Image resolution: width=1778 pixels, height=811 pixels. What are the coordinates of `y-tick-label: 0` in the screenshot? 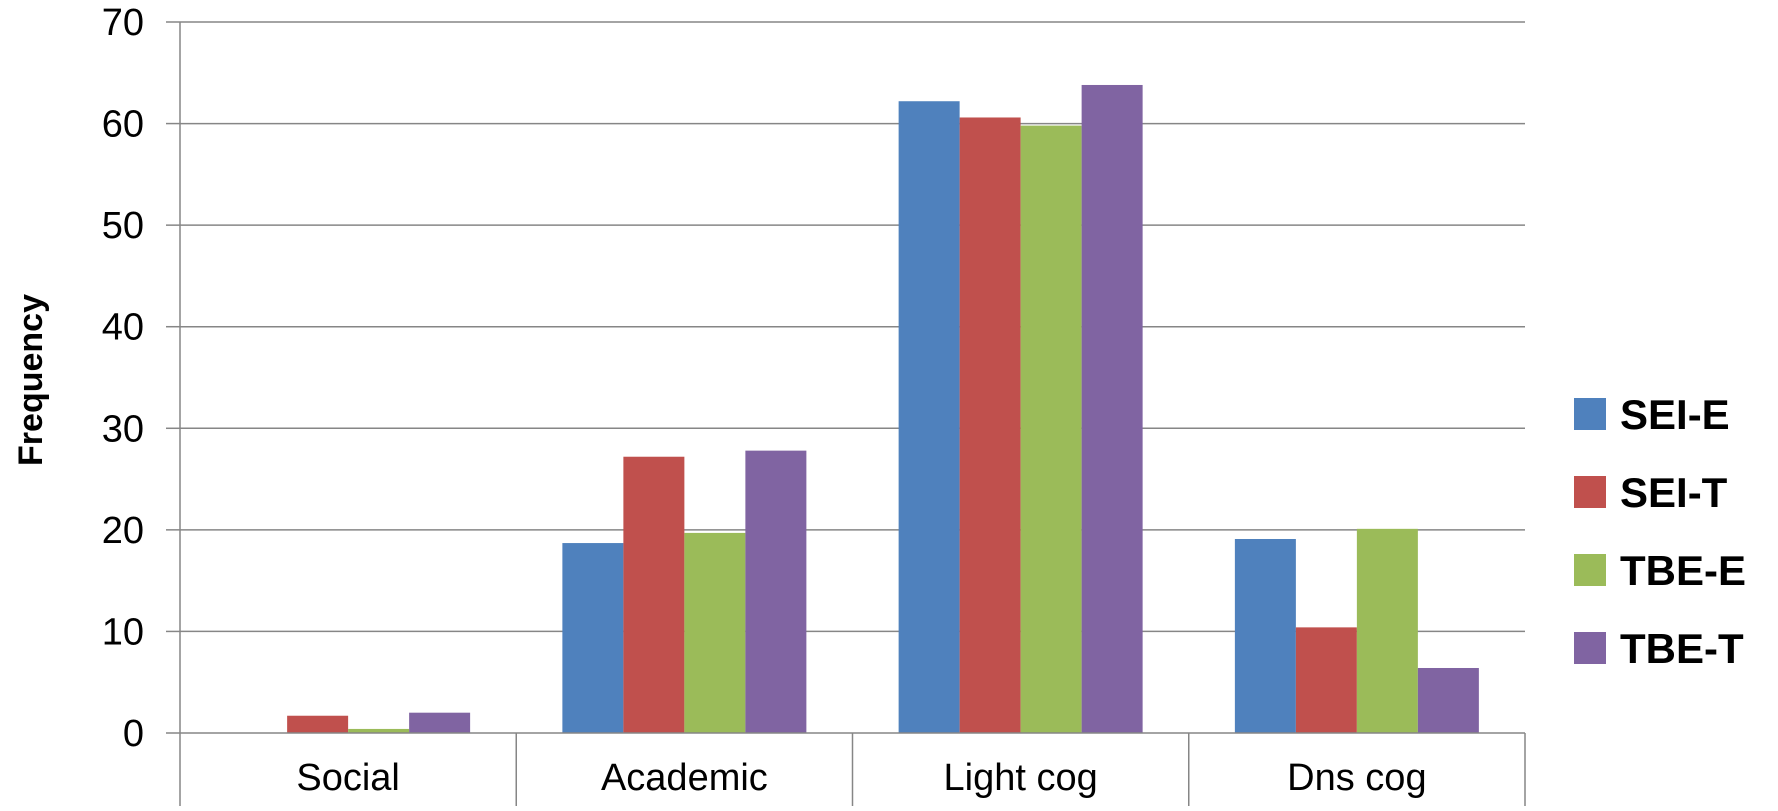 It's located at (133, 734).